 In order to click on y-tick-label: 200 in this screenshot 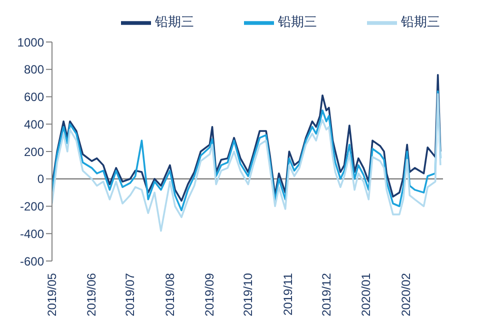, I will do `click(34, 151)`.